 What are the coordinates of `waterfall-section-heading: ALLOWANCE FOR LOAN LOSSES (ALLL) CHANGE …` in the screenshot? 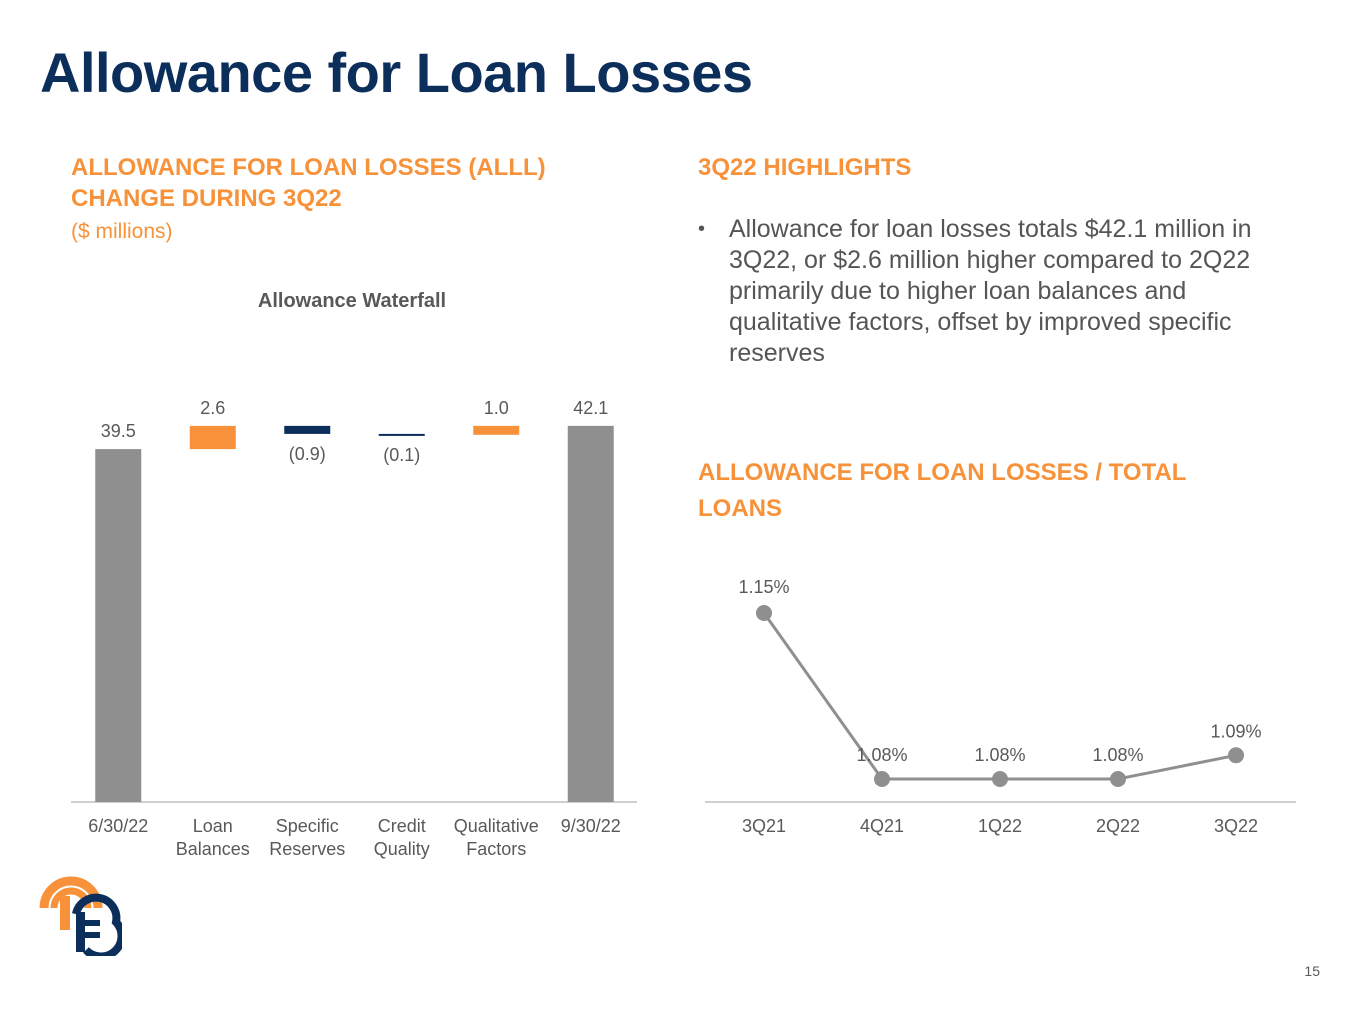 It's located at (308, 183).